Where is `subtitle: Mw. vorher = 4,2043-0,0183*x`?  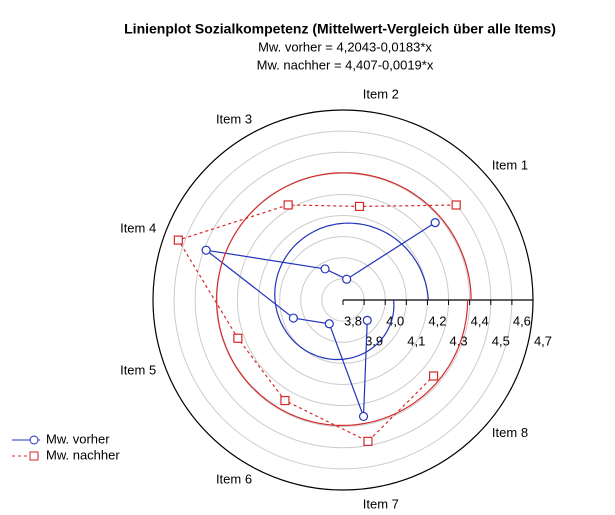 subtitle: Mw. vorher = 4,2043-0,0183*x is located at coordinates (345, 46).